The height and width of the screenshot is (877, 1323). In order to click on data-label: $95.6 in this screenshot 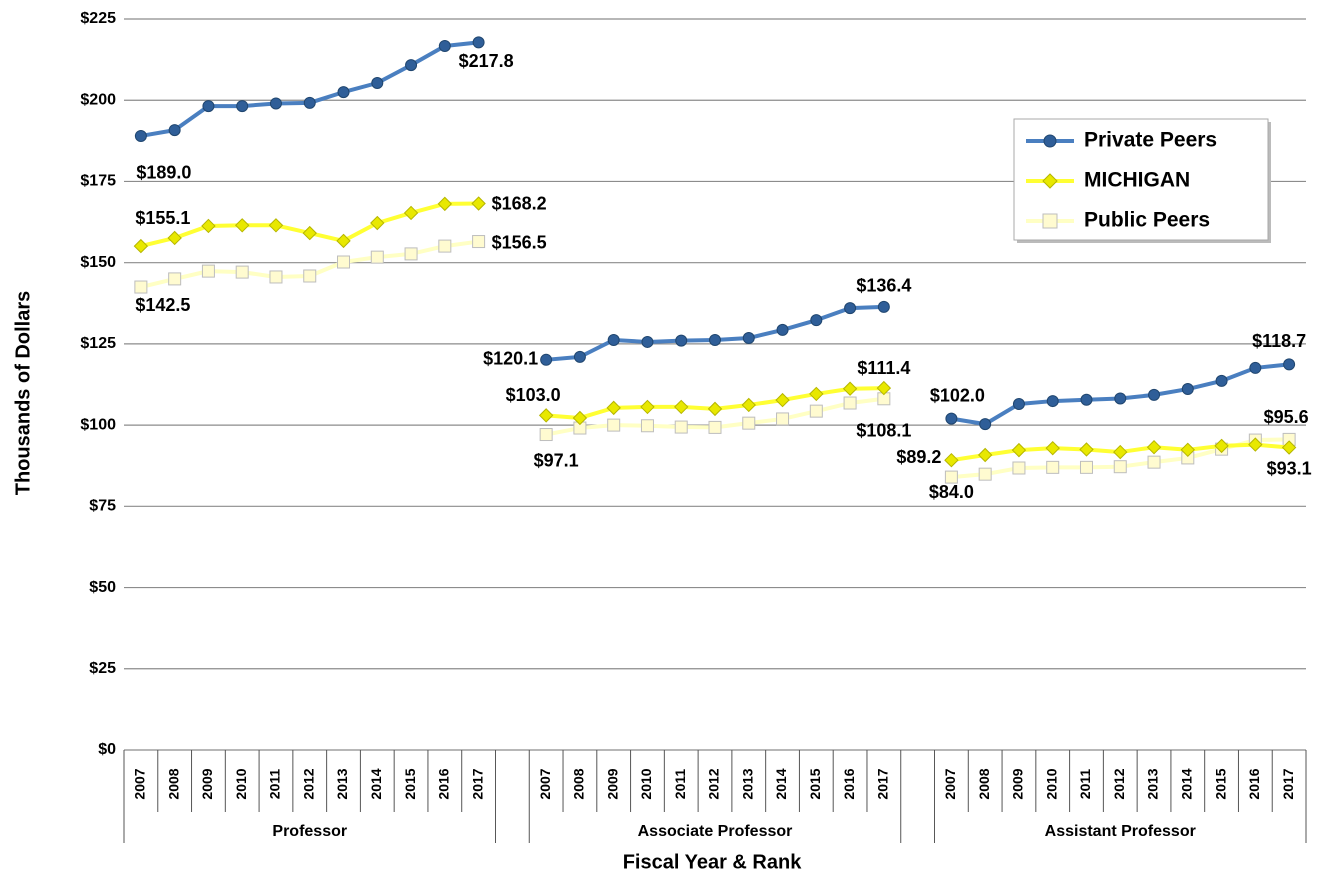, I will do `click(1286, 417)`.